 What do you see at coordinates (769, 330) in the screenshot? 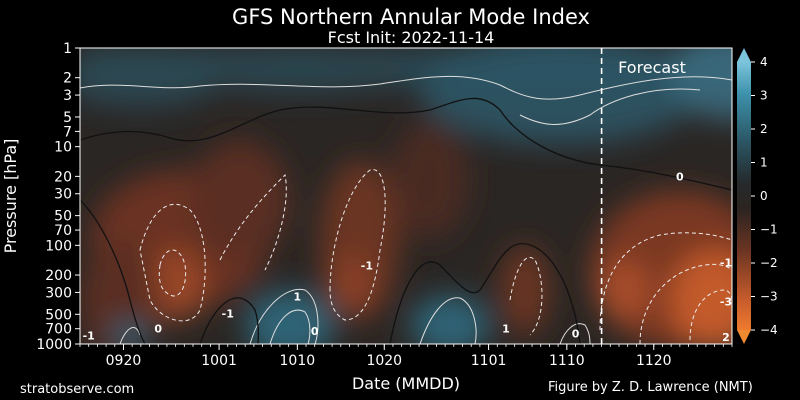
I see `colorbar-tick-label: −4` at bounding box center [769, 330].